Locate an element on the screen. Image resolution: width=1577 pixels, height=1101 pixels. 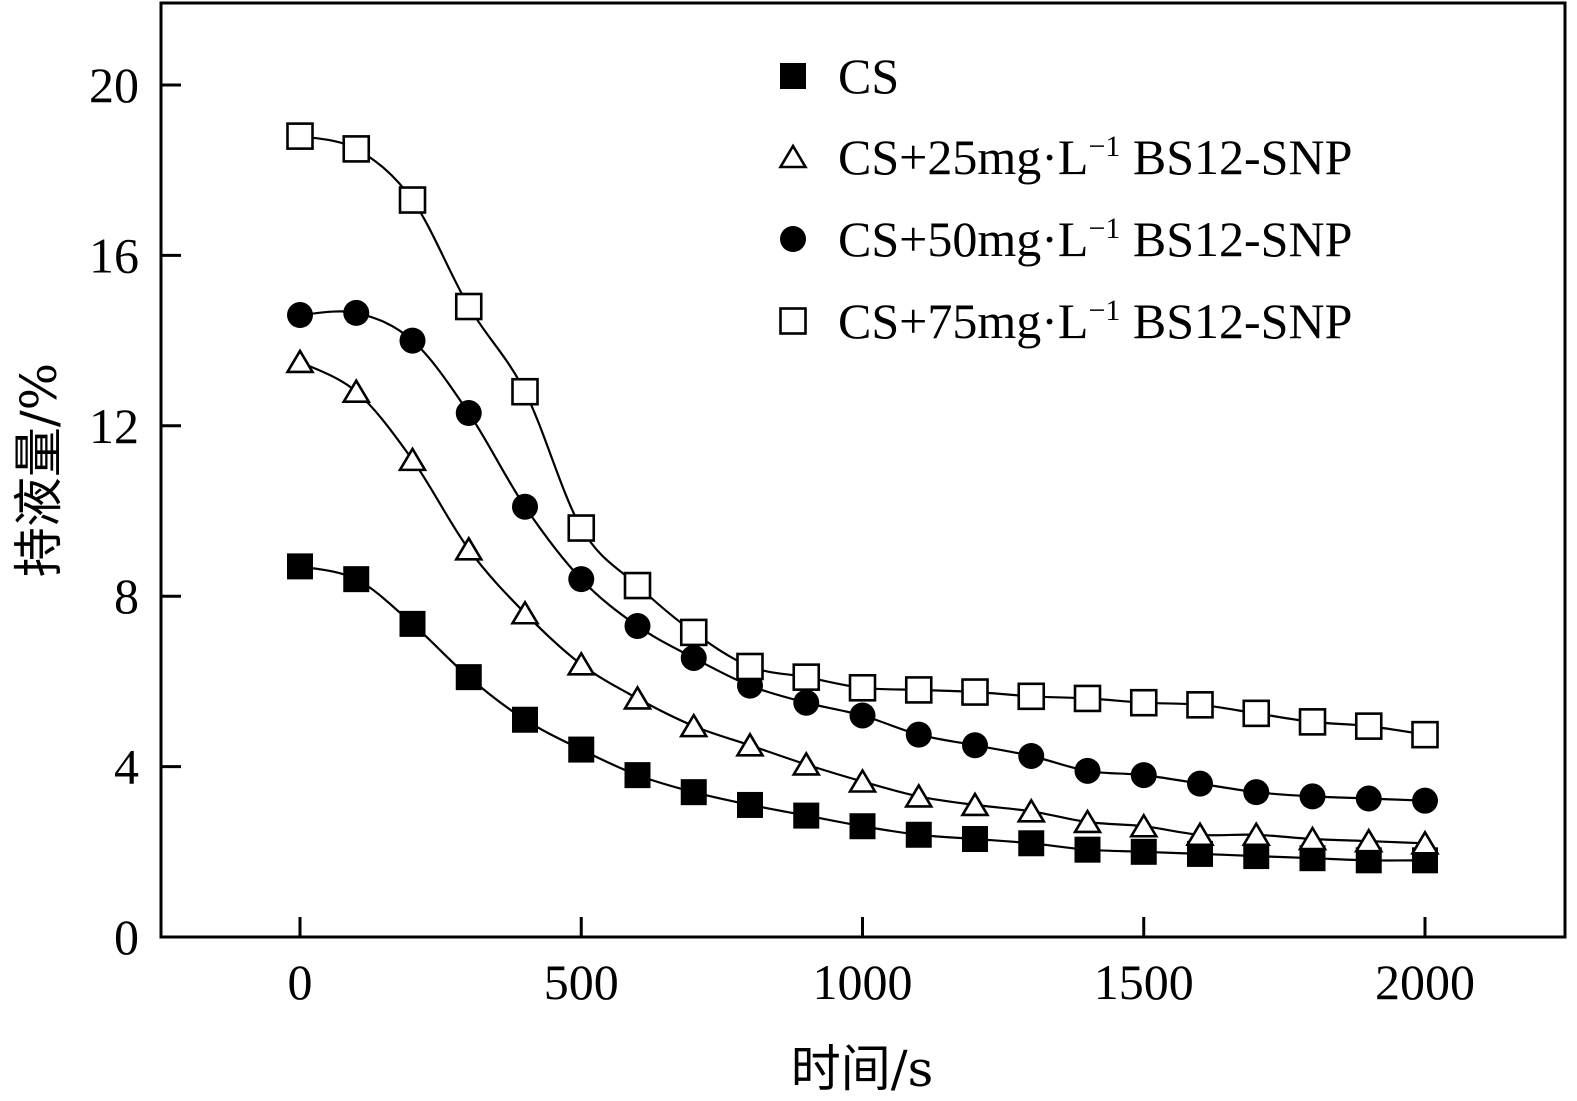
y-tick-label: 20 is located at coordinates (114, 85).